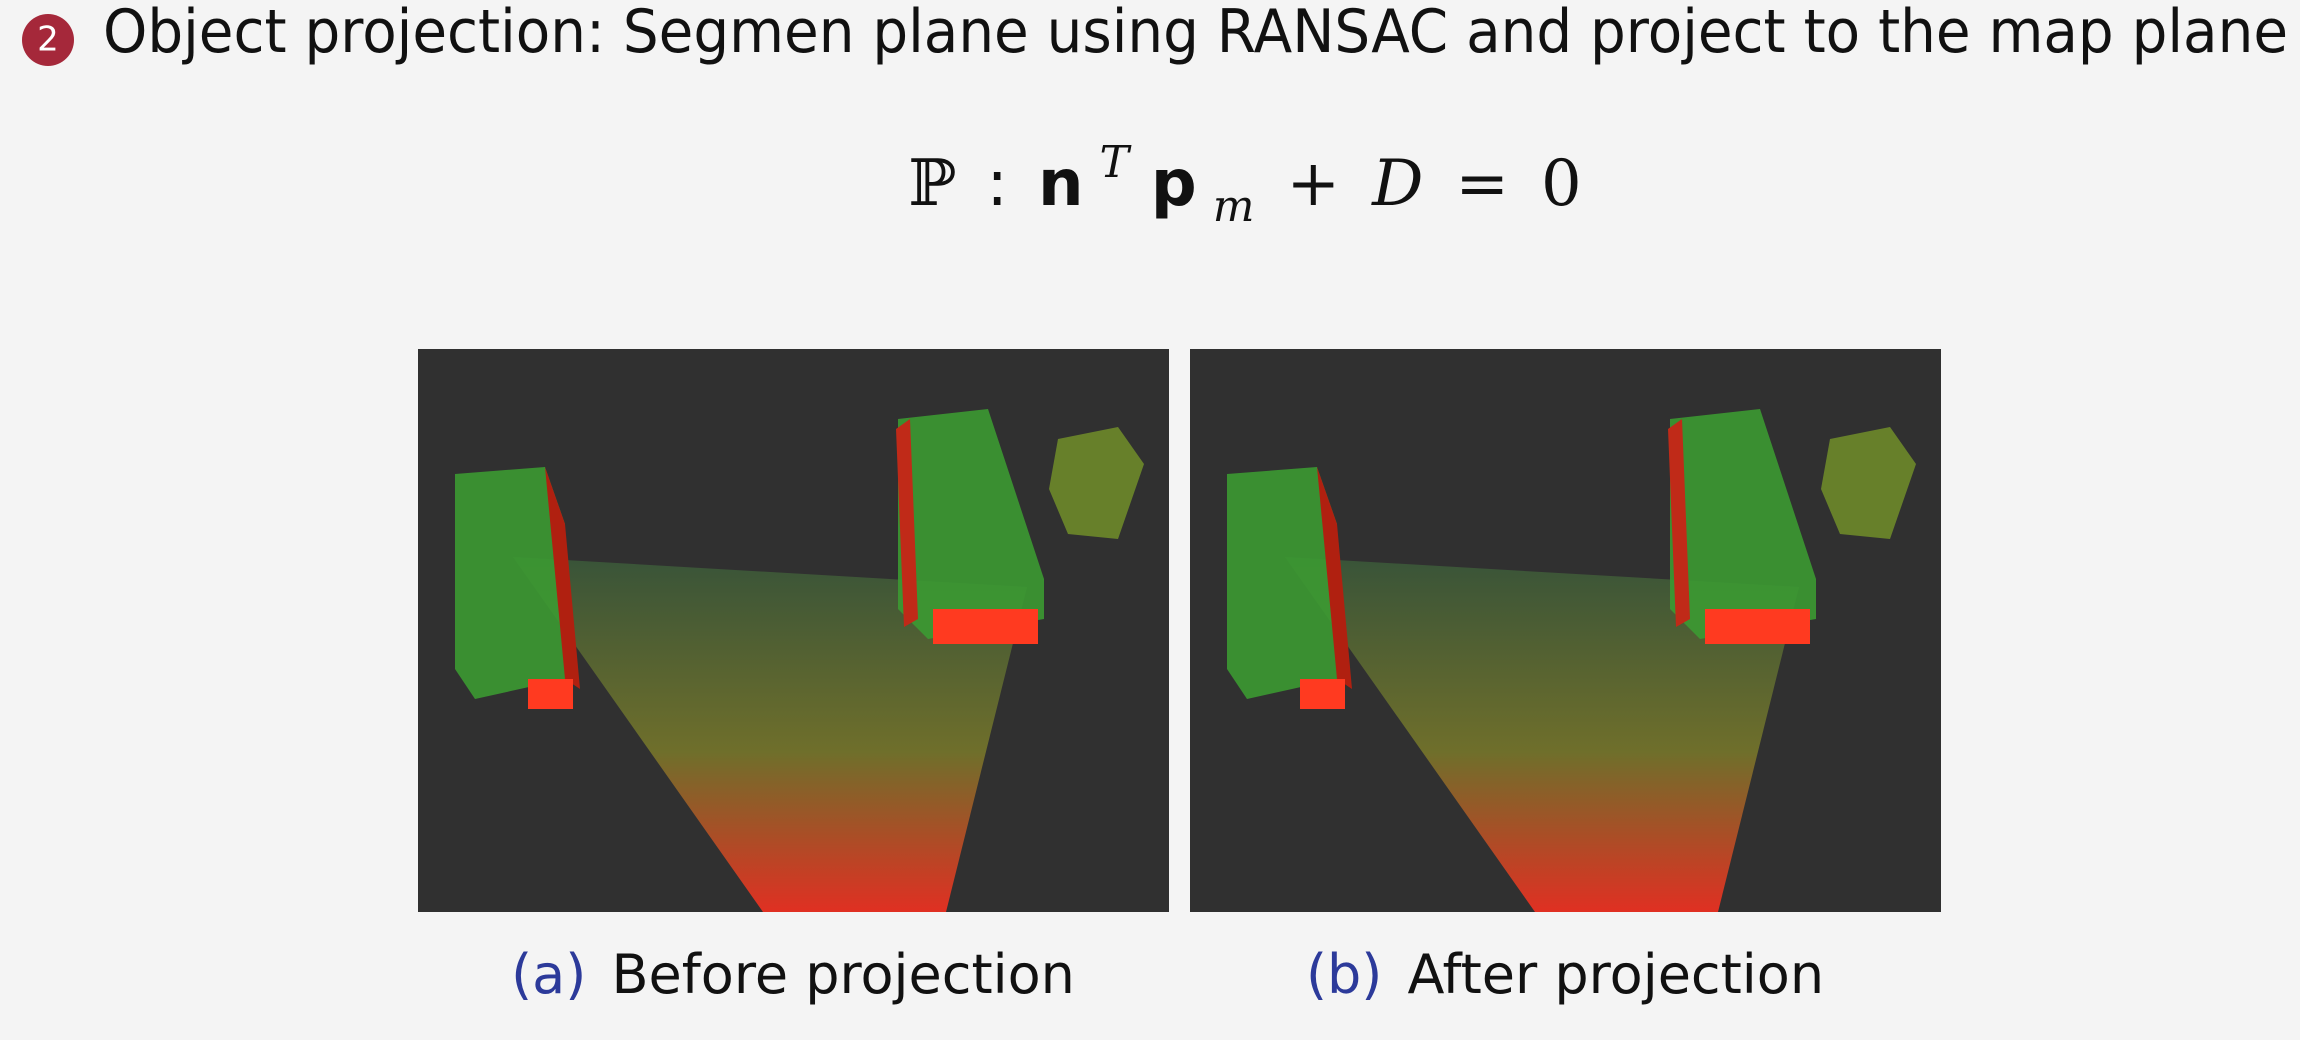 The height and width of the screenshot is (1040, 2300). Describe the element at coordinates (1344, 974) in the screenshot. I see `caption-label: (b)` at that location.